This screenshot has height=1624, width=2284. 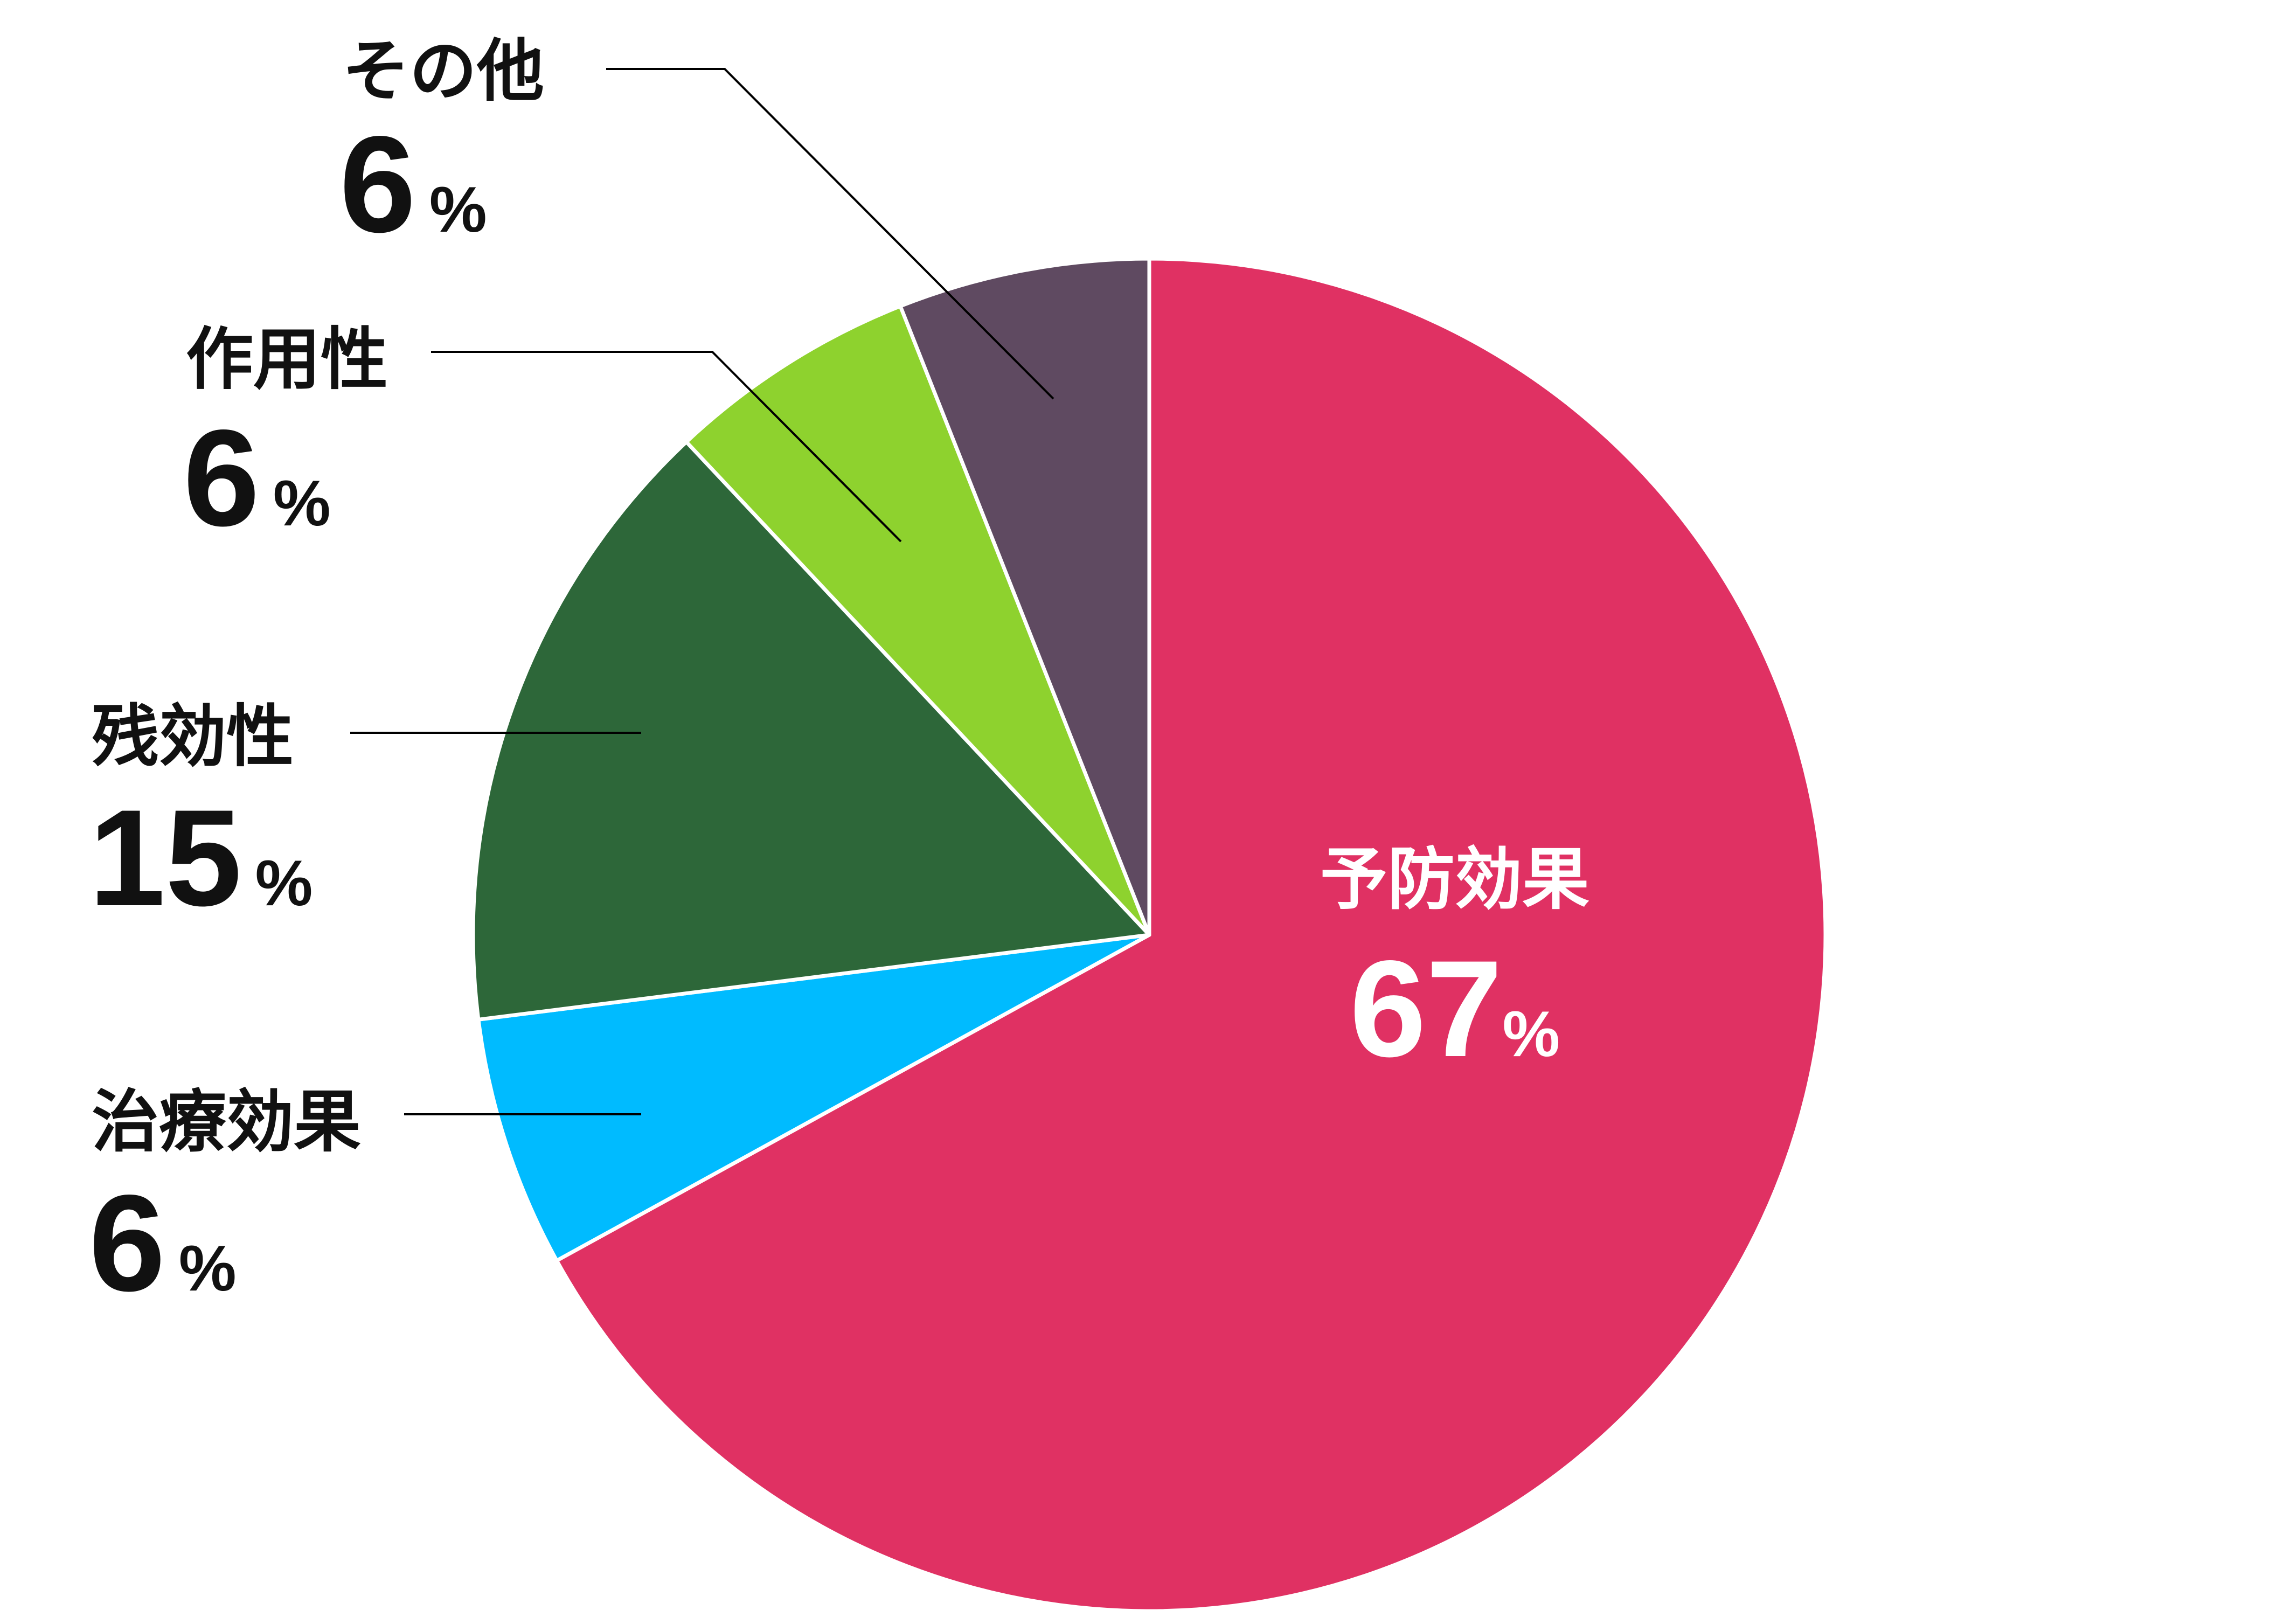 What do you see at coordinates (127, 1244) in the screenshot?
I see `slice-value-number-chiryou-kouka: 6` at bounding box center [127, 1244].